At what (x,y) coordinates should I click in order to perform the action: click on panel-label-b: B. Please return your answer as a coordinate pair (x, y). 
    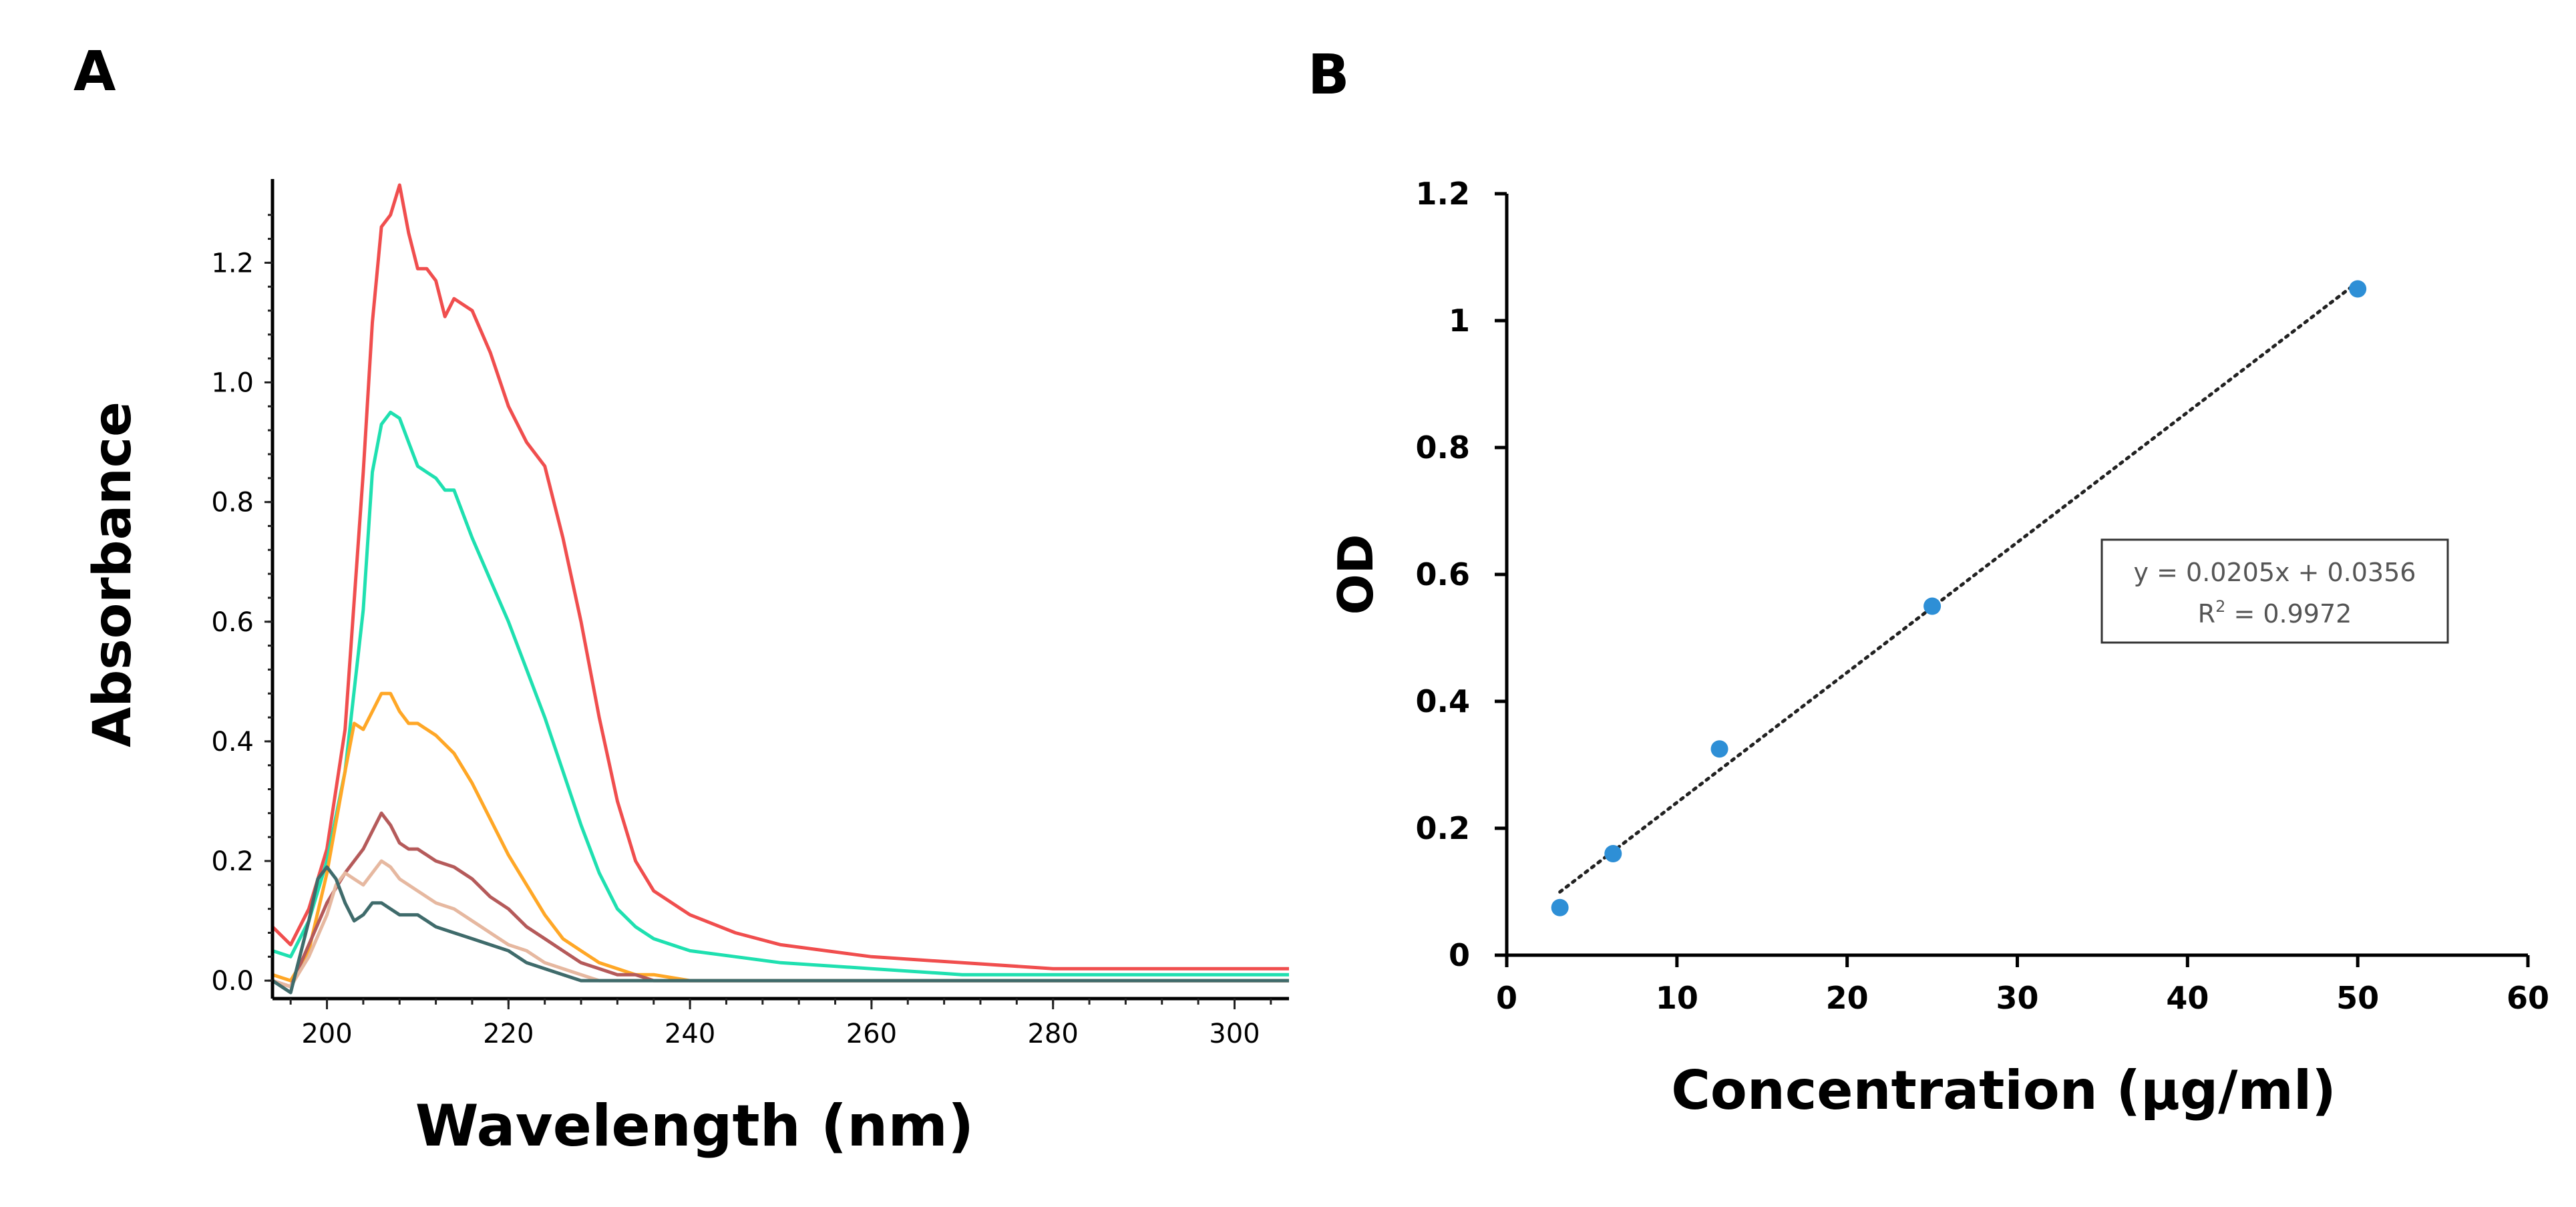
    Looking at the image, I should click on (1329, 75).